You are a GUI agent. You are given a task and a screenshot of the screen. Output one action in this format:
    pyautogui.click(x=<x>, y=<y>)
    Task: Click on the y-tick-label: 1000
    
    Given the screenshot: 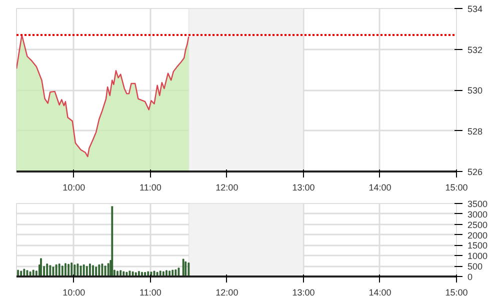 What is the action you would take?
    pyautogui.click(x=478, y=256)
    